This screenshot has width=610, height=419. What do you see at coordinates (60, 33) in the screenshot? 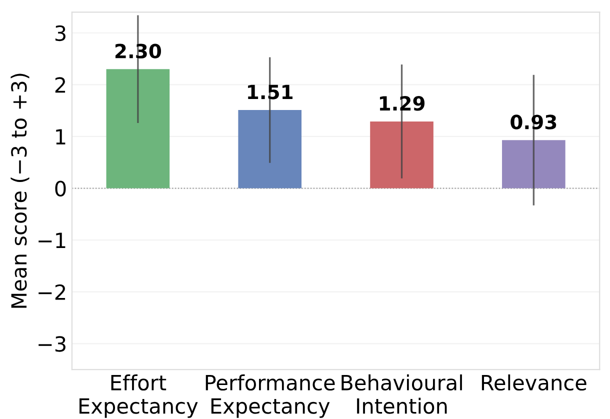
I see `y-tick-label: 3` at bounding box center [60, 33].